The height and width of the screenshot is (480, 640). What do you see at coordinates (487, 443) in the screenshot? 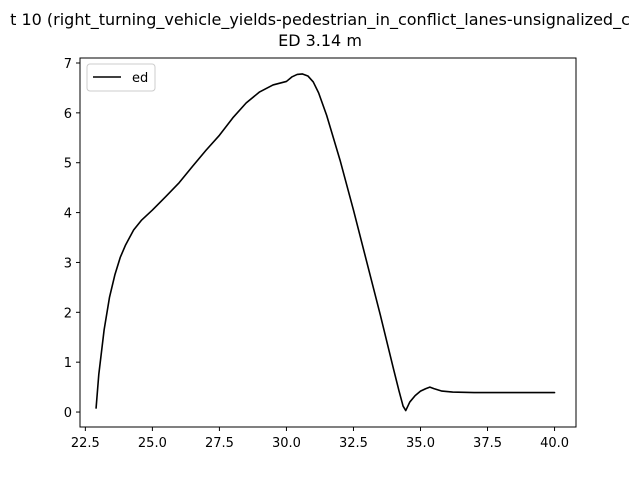
I see `x-tick-label: 37.5` at bounding box center [487, 443].